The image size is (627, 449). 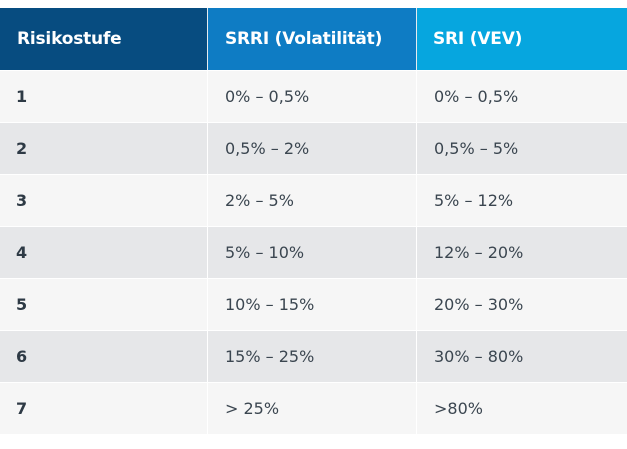 I want to click on srri-range-cell: 2% – 5%, so click(x=312, y=200).